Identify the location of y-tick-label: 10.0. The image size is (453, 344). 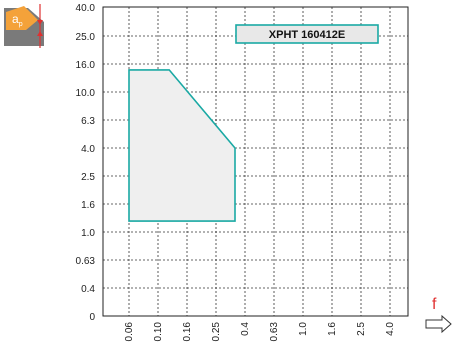
(86, 93).